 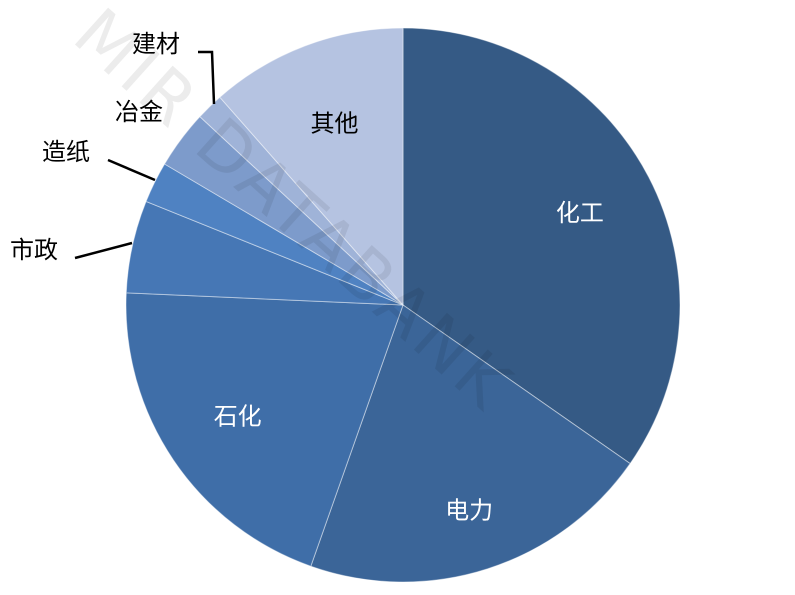 What do you see at coordinates (66, 152) in the screenshot?
I see `slice-label-4: 造纸` at bounding box center [66, 152].